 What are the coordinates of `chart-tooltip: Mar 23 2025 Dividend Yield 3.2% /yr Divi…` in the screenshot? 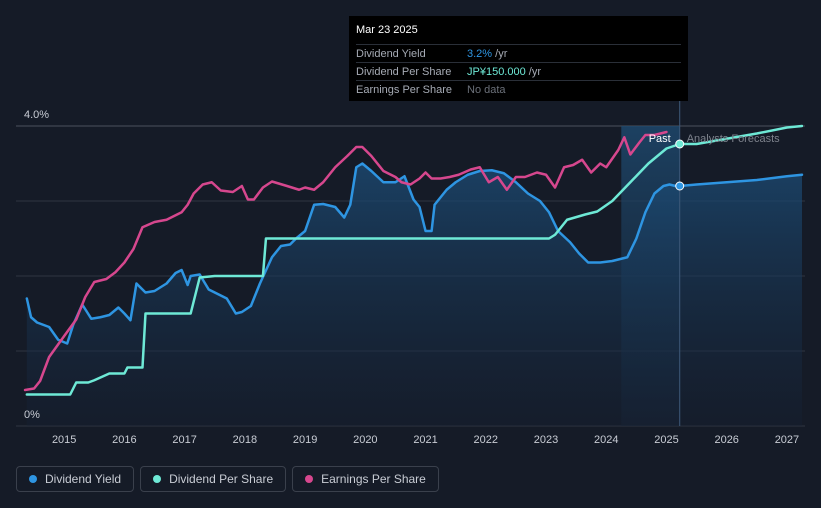 It's located at (518, 58).